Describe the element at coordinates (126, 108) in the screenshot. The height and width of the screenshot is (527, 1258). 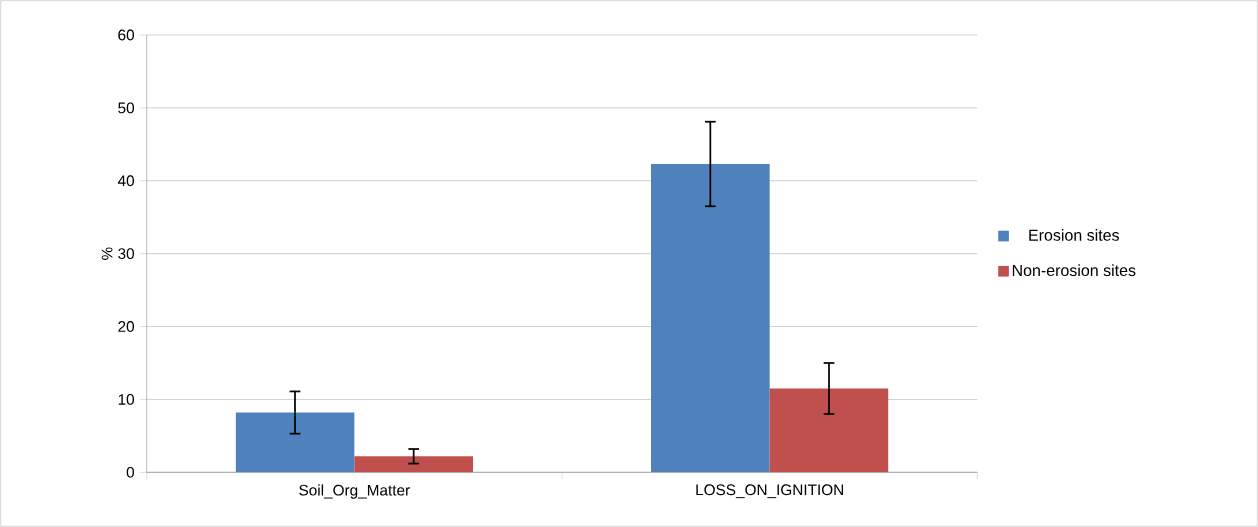
I see `y-tick-label: 50` at that location.